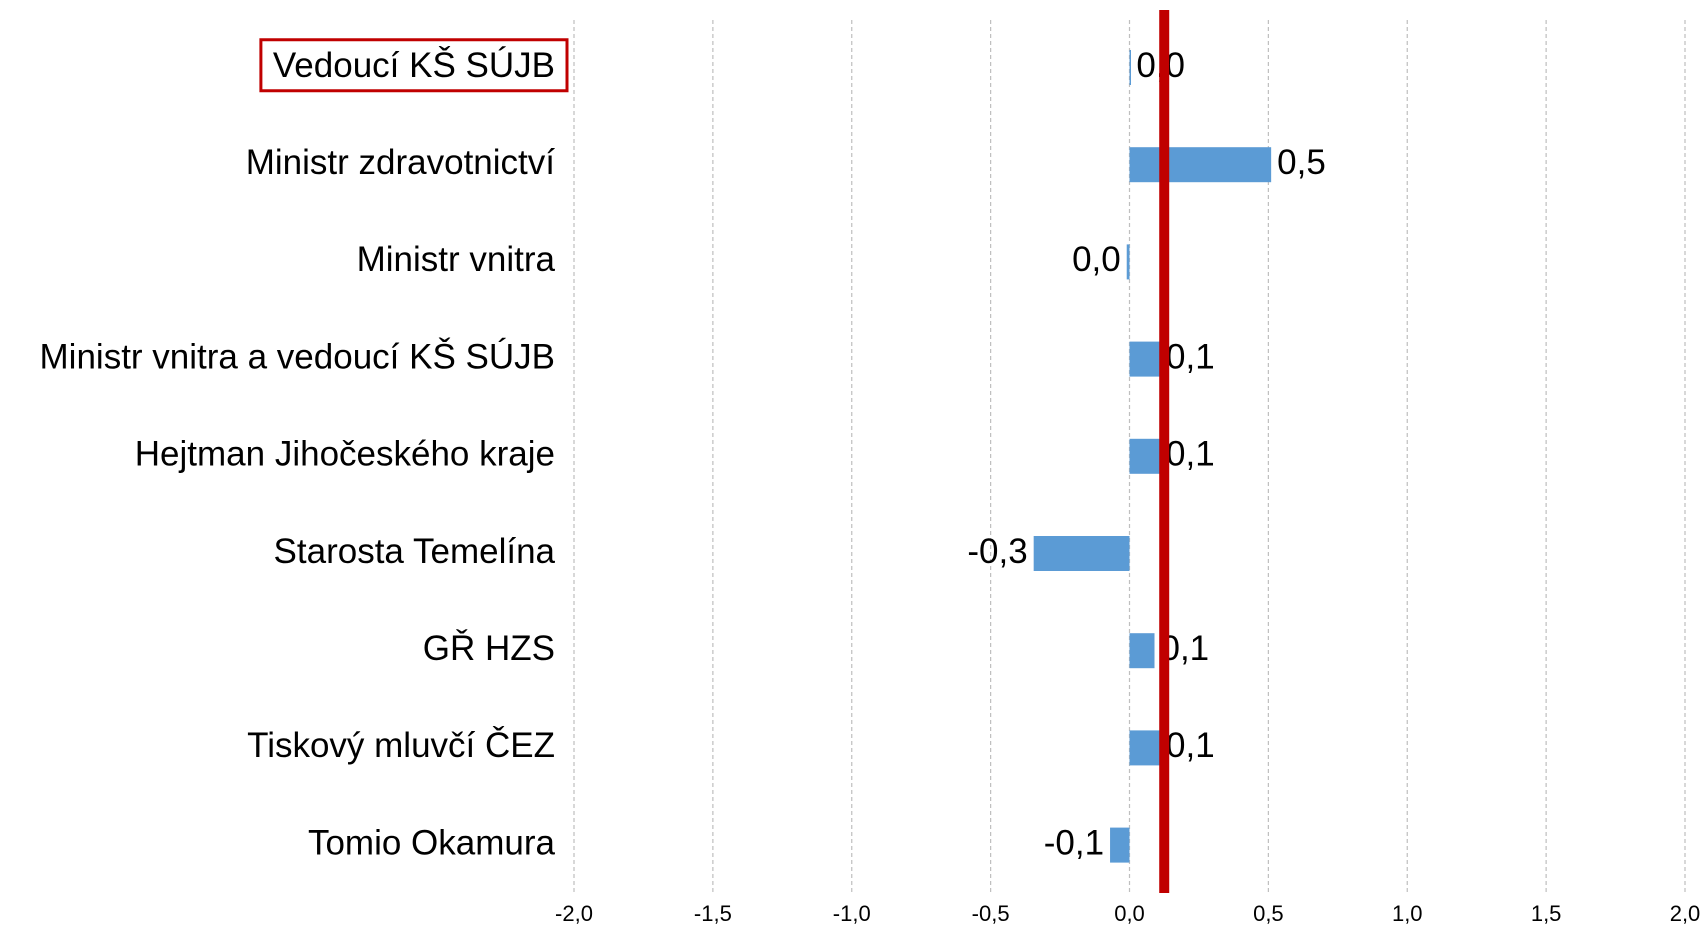 This screenshot has height=932, width=1707. I want to click on x-tick-label: 0,5, so click(1268, 913).